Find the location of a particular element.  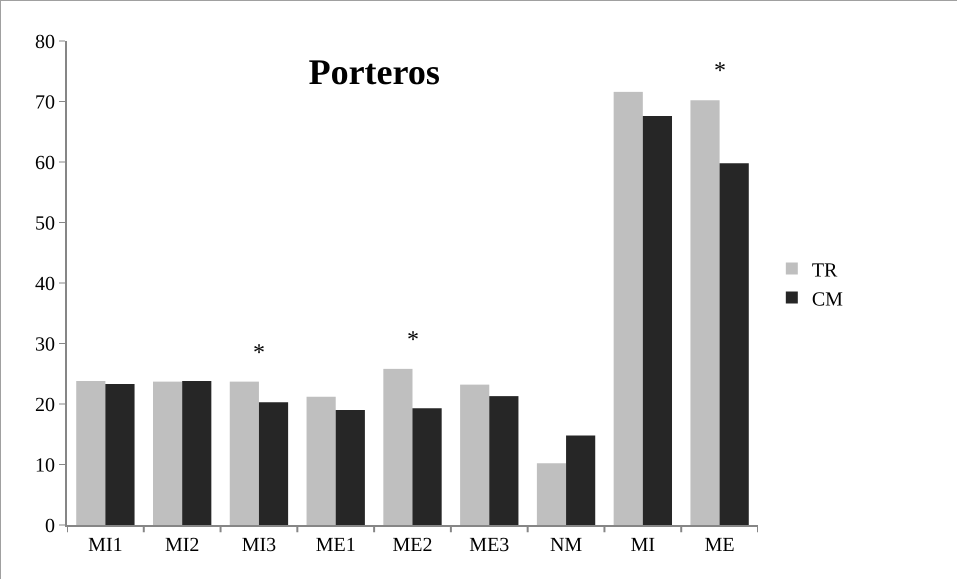

y-tick-label: 80 is located at coordinates (45, 42).